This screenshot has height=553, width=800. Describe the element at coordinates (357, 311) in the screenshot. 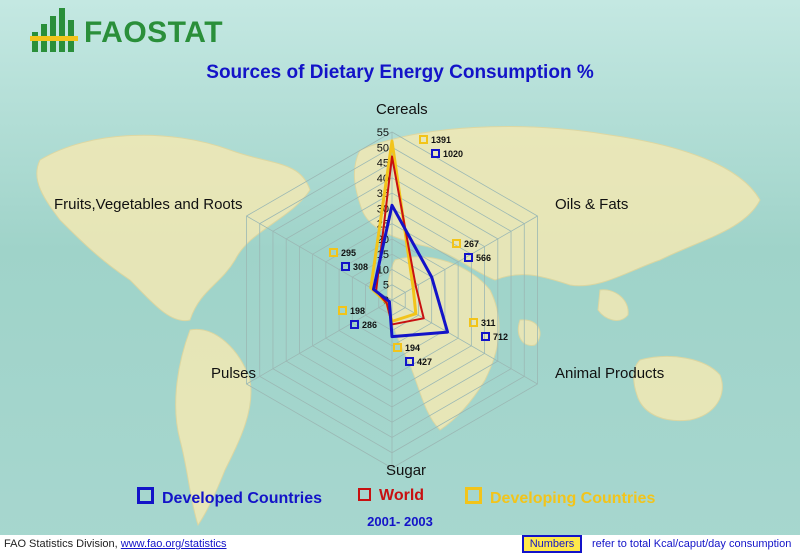

I see `kcal-value: 198` at that location.